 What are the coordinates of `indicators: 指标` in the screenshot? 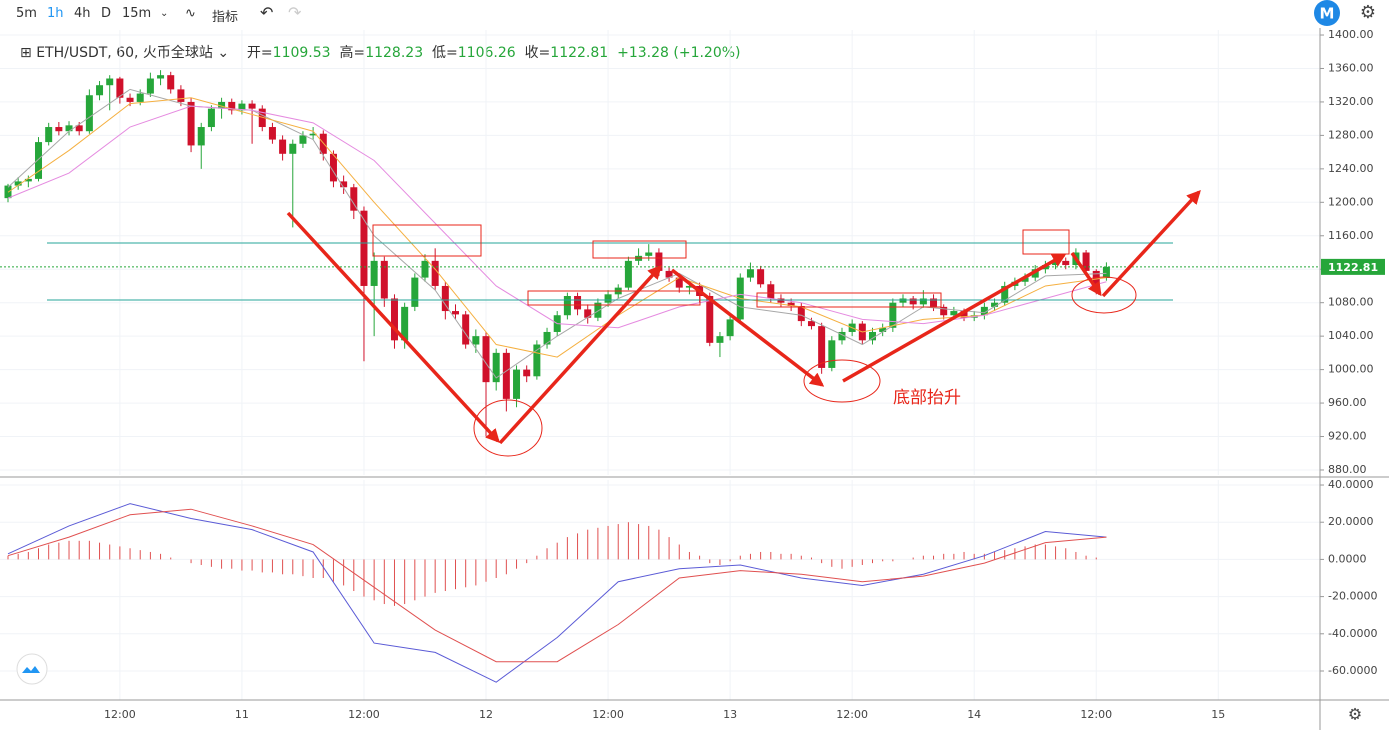 It's located at (225, 17).